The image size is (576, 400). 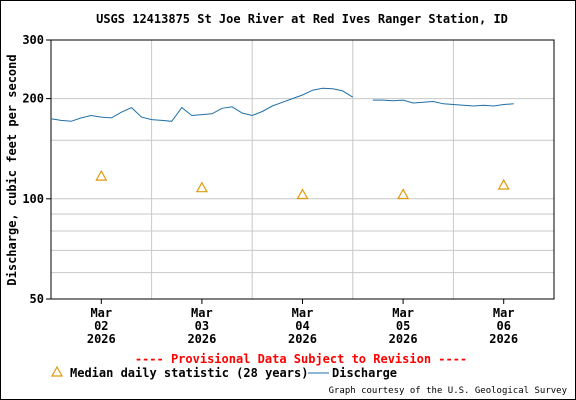 I want to click on y-tick-label: 200, so click(x=33, y=99).